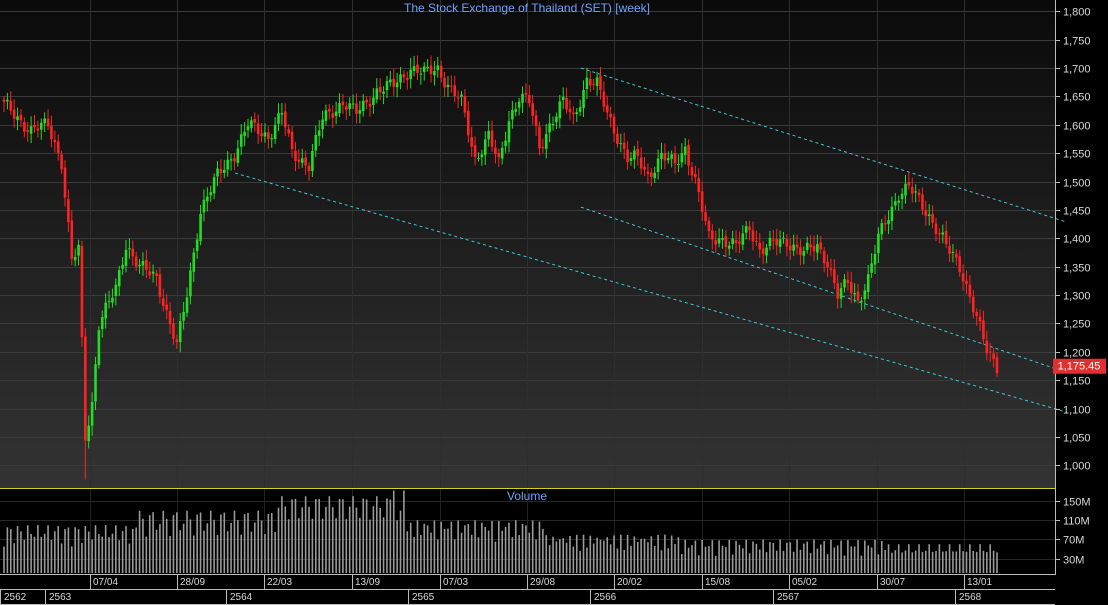 This screenshot has height=605, width=1108. Describe the element at coordinates (788, 597) in the screenshot. I see `year-tick-label: 2567` at that location.